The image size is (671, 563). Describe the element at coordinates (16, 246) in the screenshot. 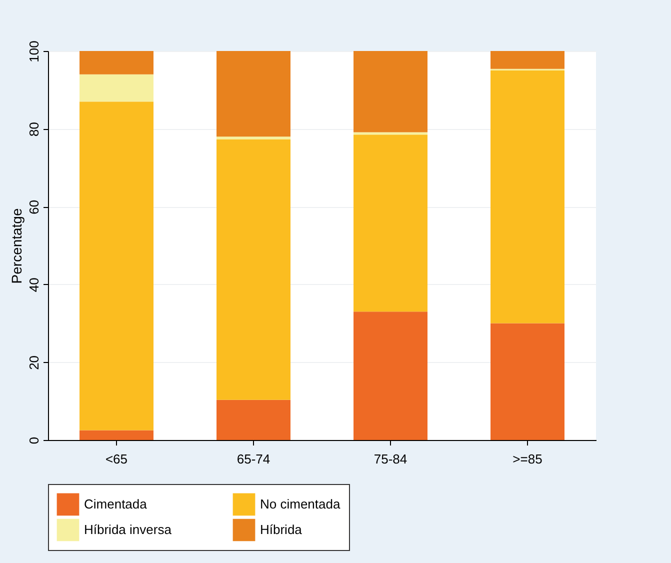

I see `y-axis-title: Percentatge` at that location.